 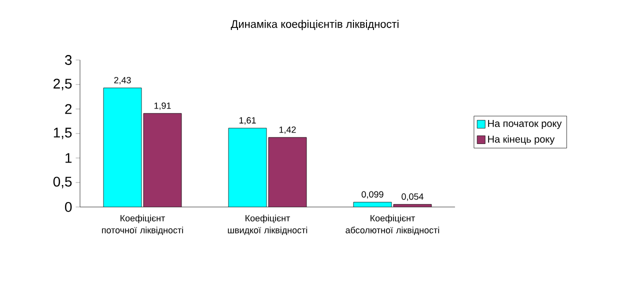 I want to click on x-tick-label: Коефіцієнт швидкої ліквідності, so click(x=268, y=225).